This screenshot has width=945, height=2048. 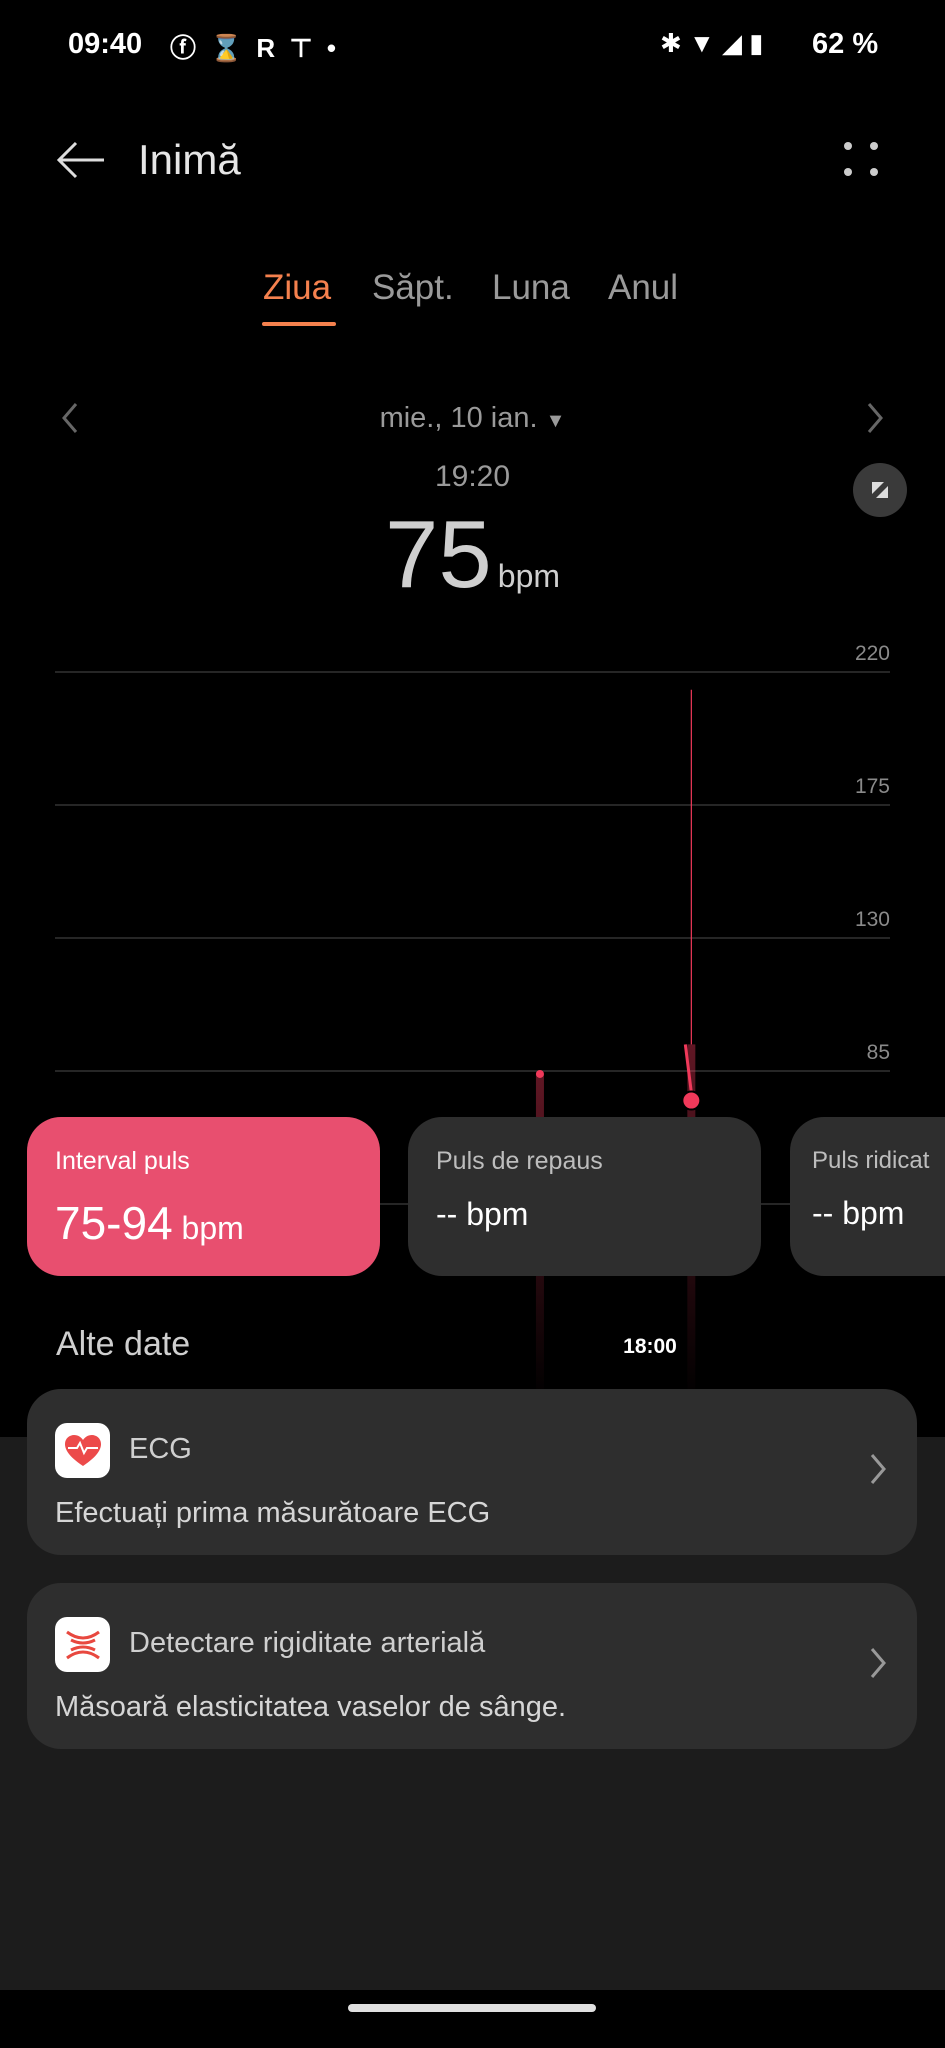 I want to click on ecg-heart-icon, so click(x=82, y=1450).